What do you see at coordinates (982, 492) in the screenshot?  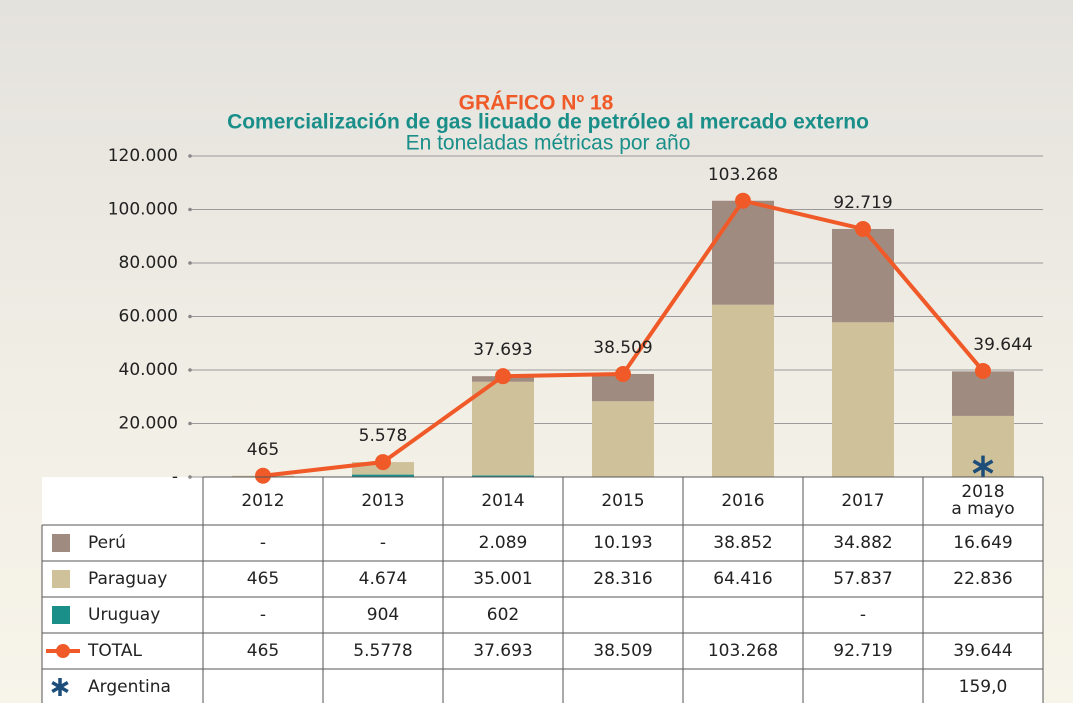 I see `x-tick-line: 2018` at bounding box center [982, 492].